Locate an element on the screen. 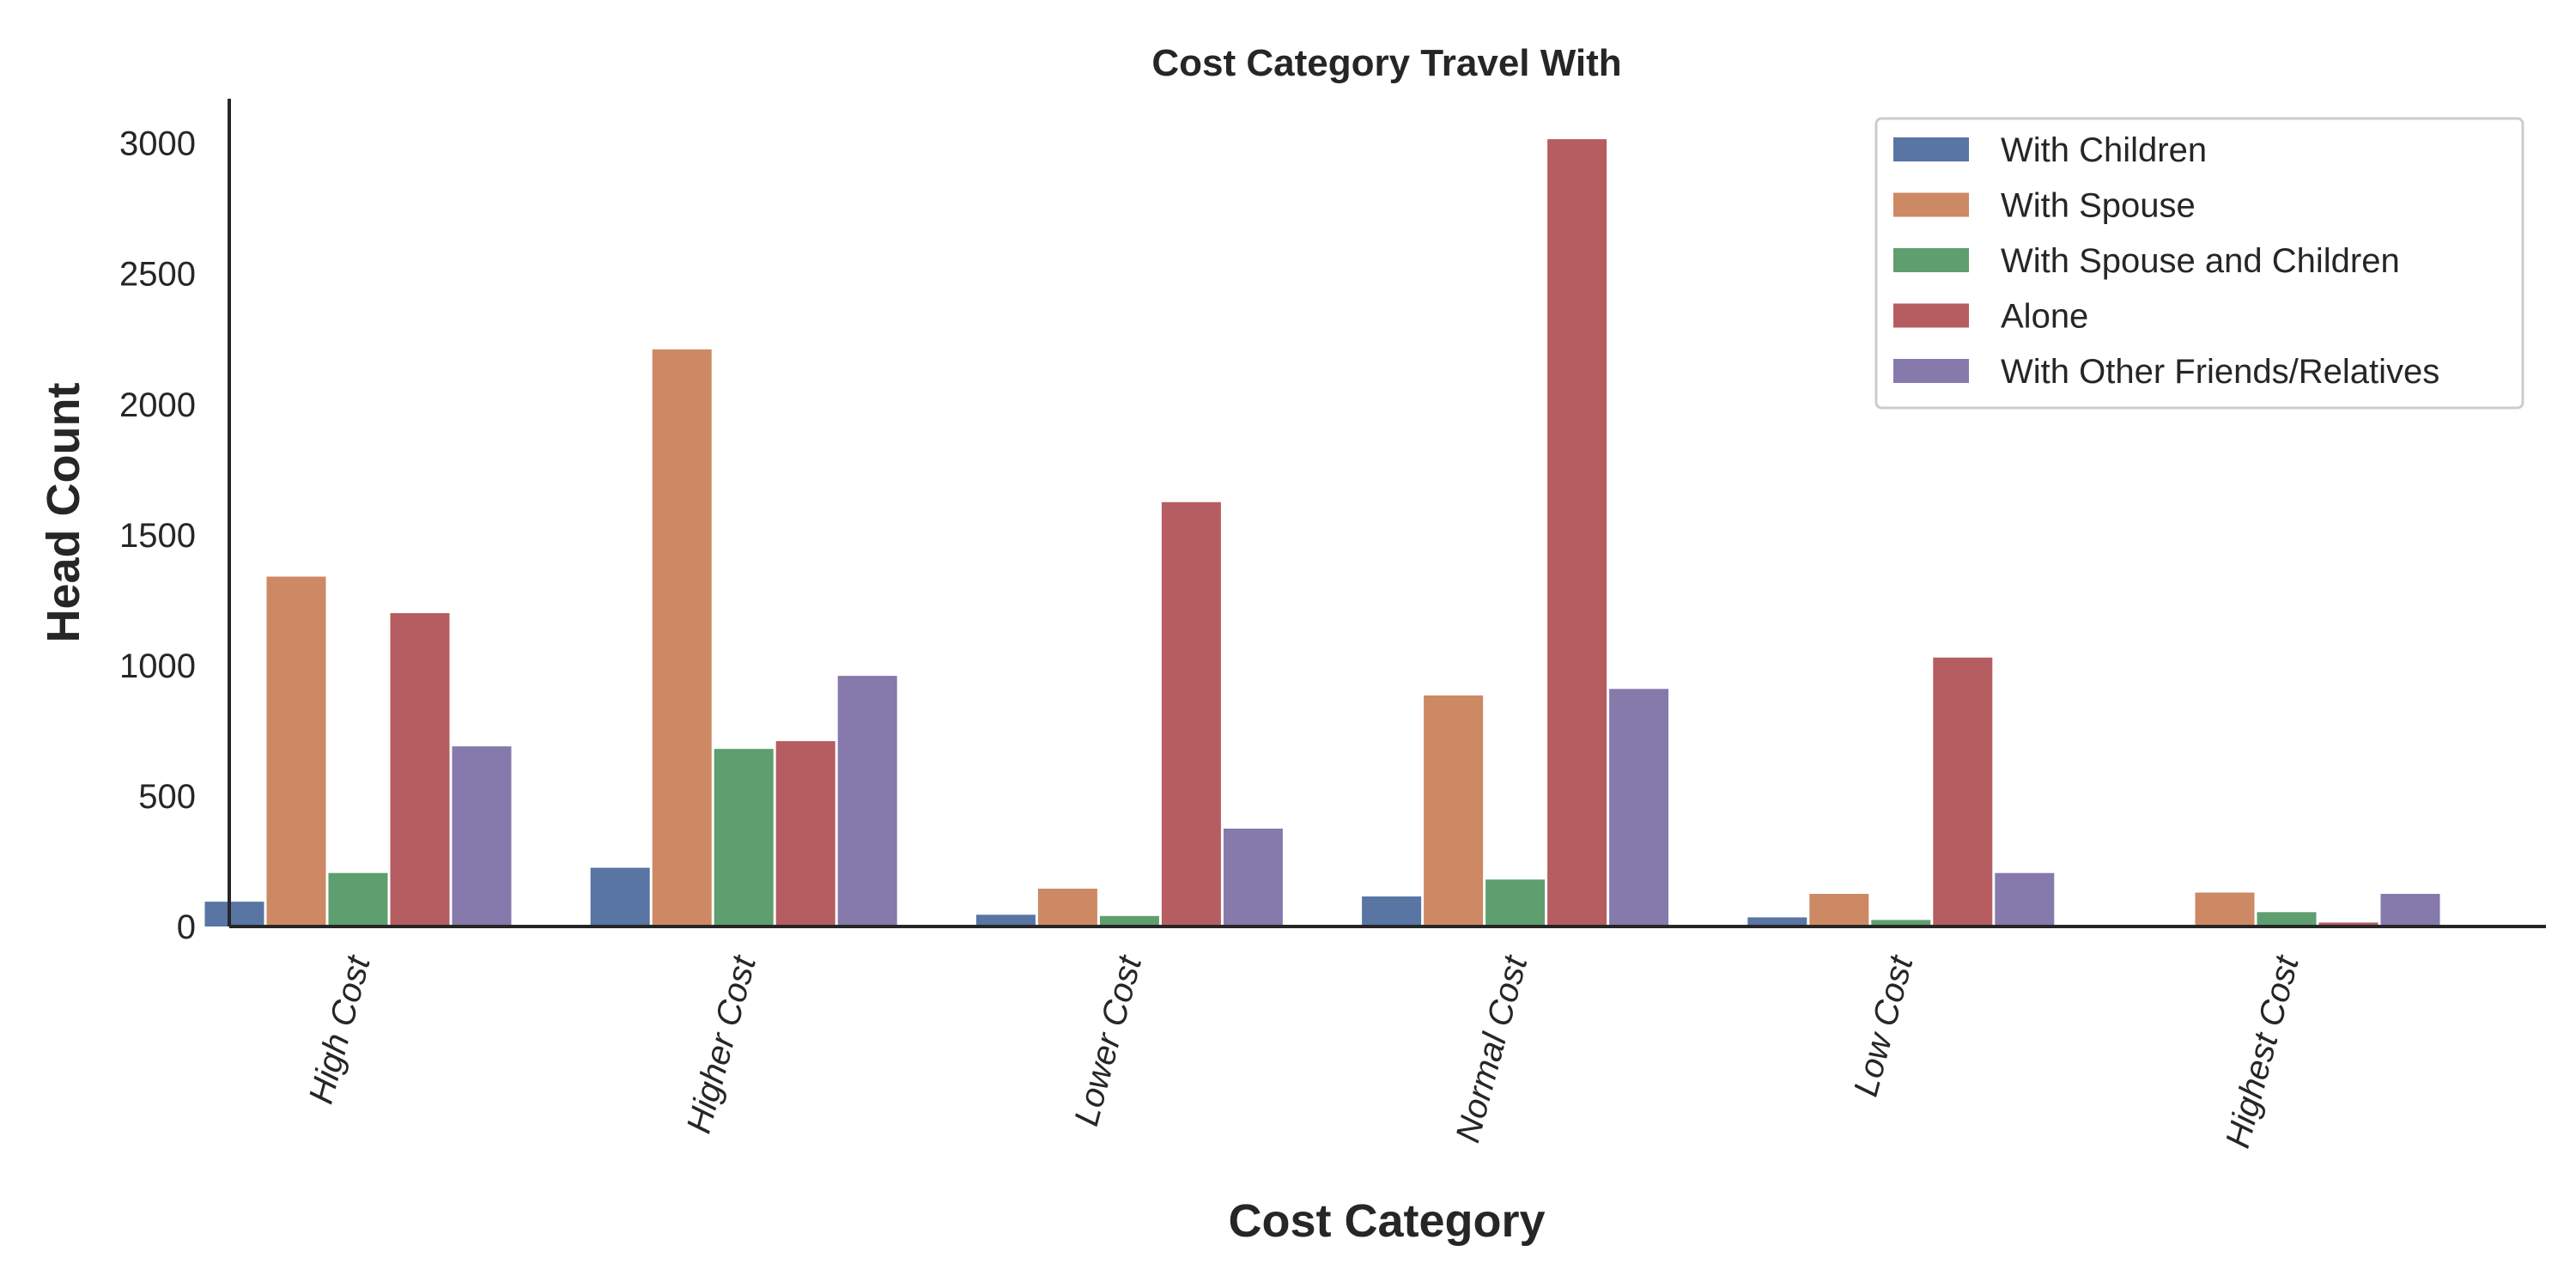 The height and width of the screenshot is (1288, 2576). legend-frame is located at coordinates (2199, 263).